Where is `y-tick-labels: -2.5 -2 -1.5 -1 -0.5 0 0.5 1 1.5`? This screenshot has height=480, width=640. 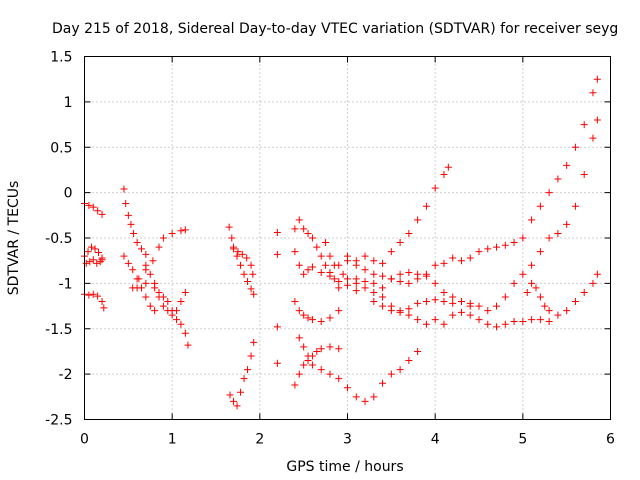 y-tick-labels: -2.5 -2 -1.5 -1 -0.5 0 0.5 1 1.5 is located at coordinates (58, 239).